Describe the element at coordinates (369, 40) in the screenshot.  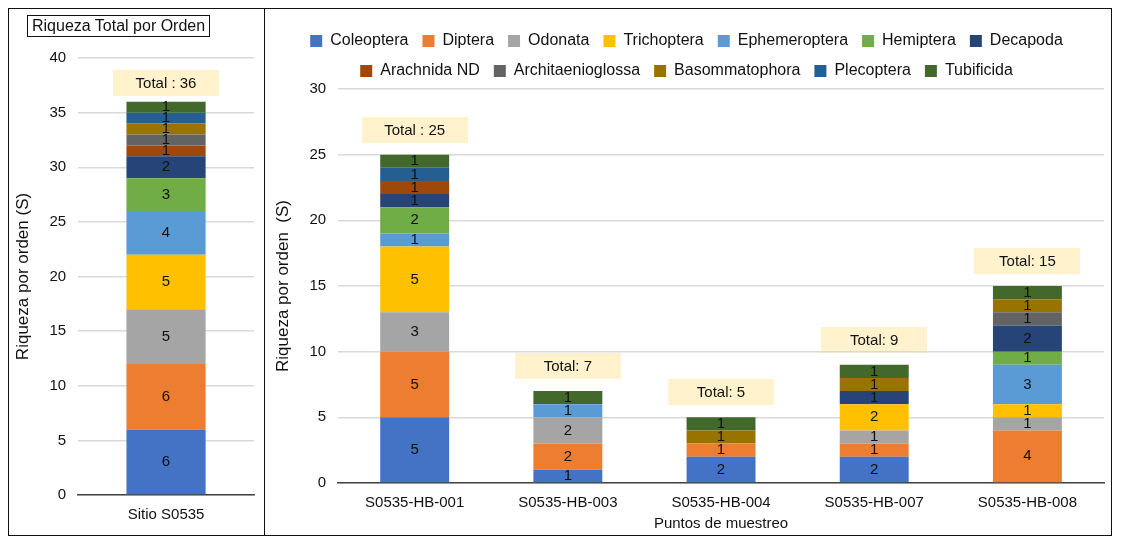
I see `legend-label: Coleoptera` at that location.